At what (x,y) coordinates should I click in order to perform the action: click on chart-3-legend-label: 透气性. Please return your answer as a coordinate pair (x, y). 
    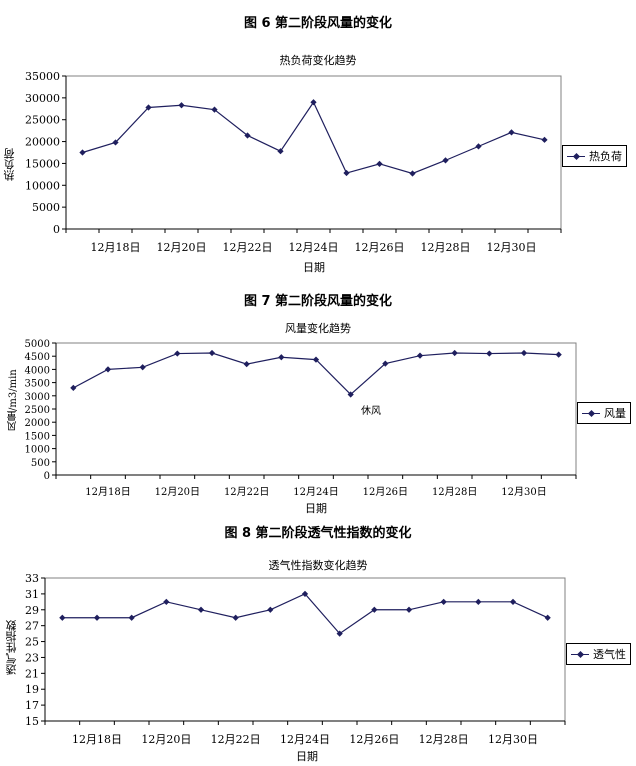
    Looking at the image, I should click on (609, 654).